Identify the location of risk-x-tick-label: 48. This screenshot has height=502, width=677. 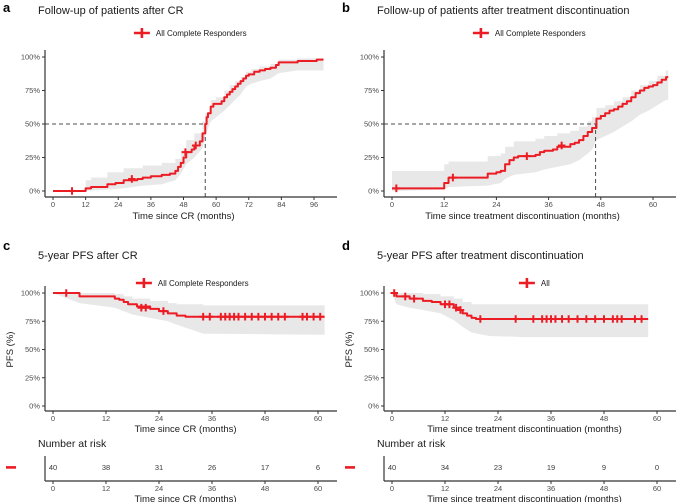
(265, 488).